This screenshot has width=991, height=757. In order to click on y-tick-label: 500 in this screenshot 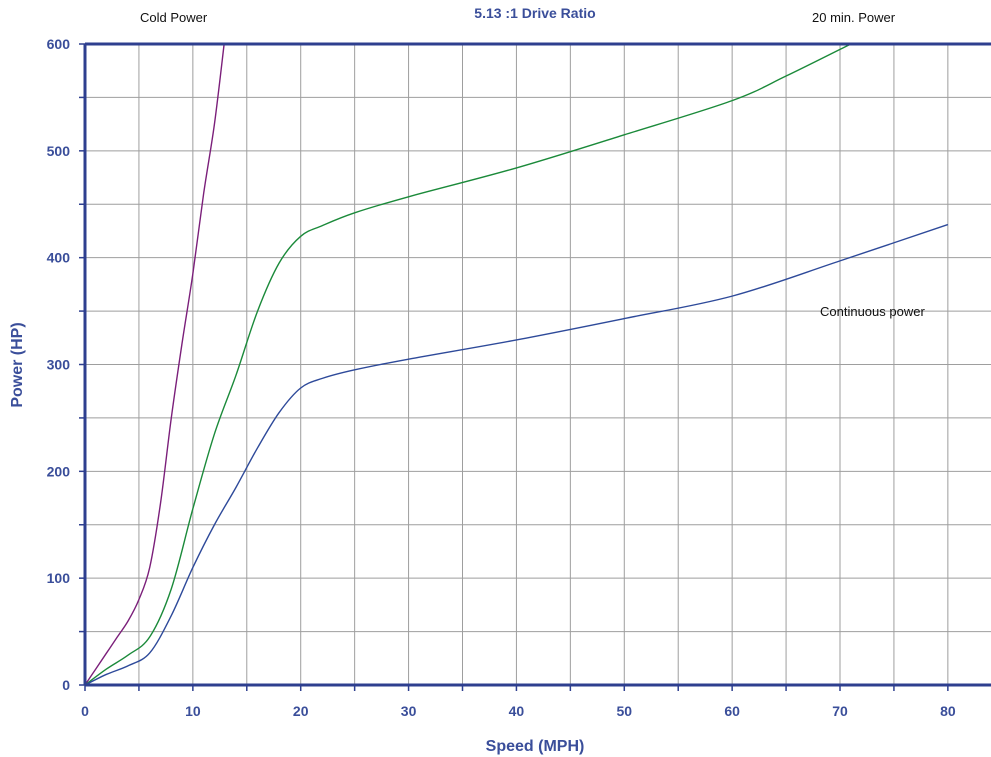, I will do `click(59, 151)`.